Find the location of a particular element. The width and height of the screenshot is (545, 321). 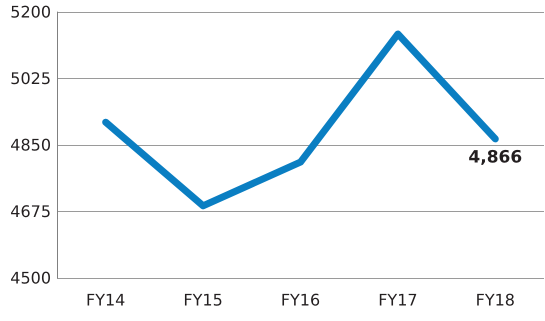

y-tick-label: 5200 is located at coordinates (30, 12).